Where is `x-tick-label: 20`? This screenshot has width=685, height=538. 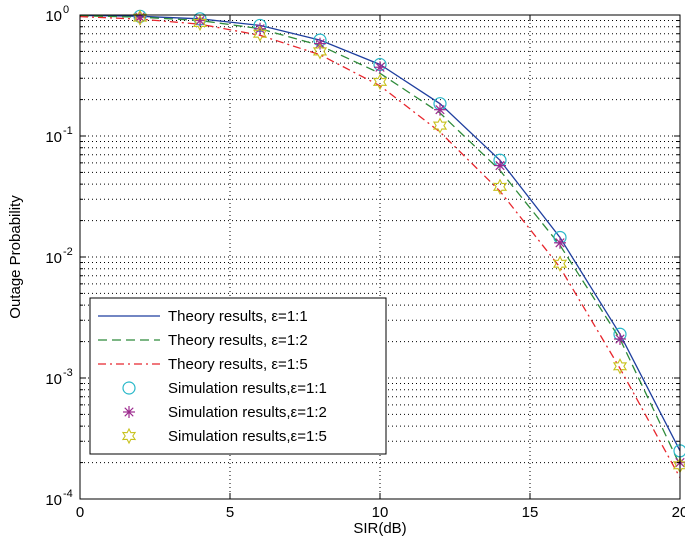
x-tick-label: 20 is located at coordinates (678, 512).